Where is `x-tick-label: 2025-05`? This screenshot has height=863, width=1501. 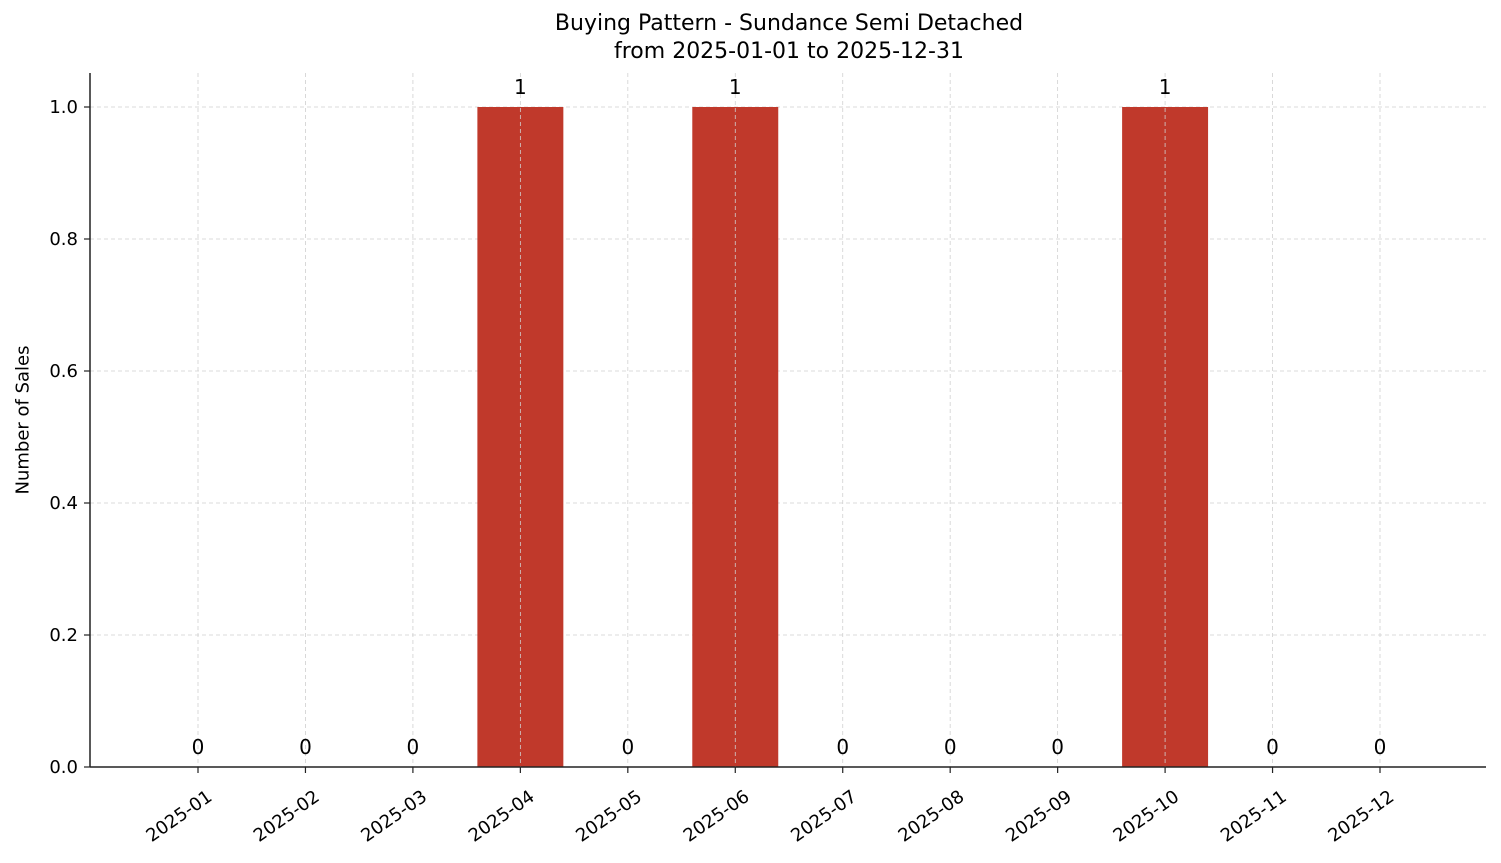
x-tick-label: 2025-05 is located at coordinates (609, 816).